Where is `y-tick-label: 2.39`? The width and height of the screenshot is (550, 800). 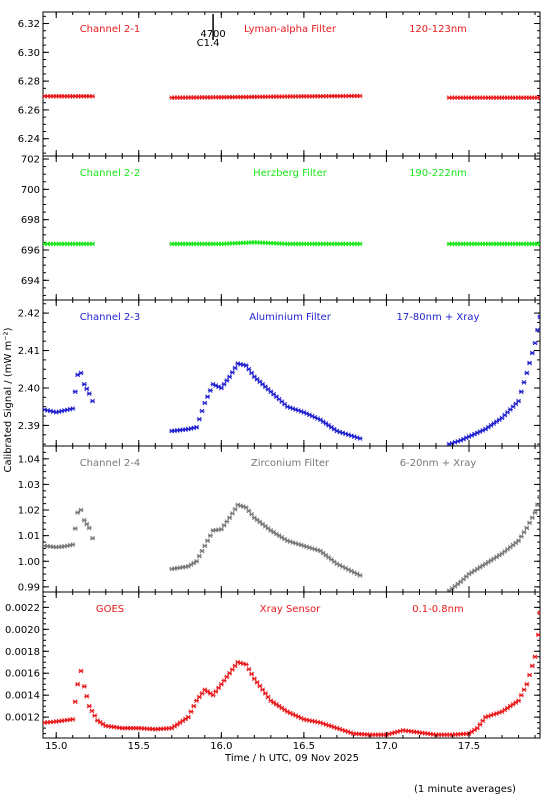
y-tick-label: 2.39 is located at coordinates (29, 426).